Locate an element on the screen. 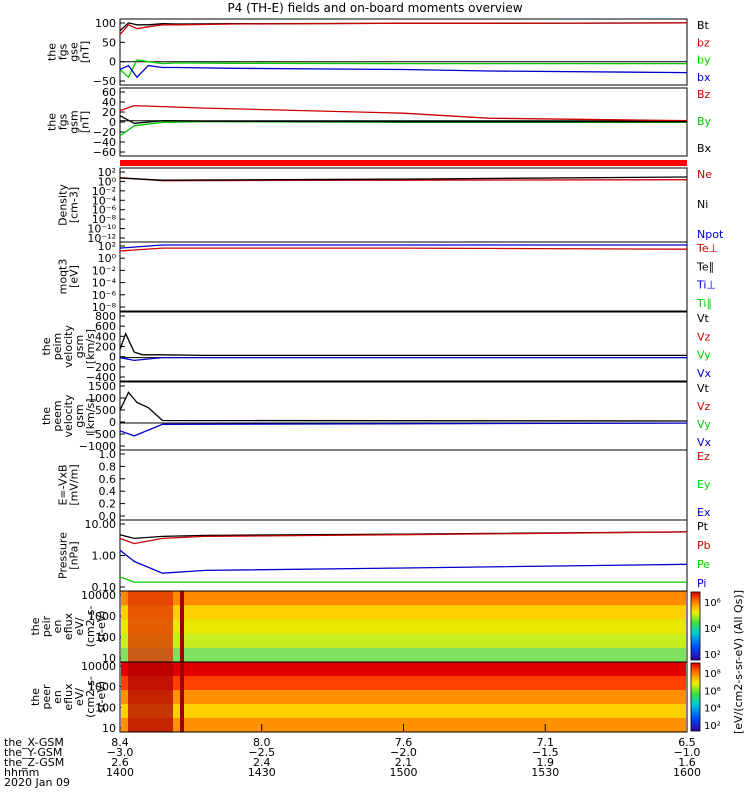 The height and width of the screenshot is (800, 750). panel-5-series-Vt is located at coordinates (403, 344).